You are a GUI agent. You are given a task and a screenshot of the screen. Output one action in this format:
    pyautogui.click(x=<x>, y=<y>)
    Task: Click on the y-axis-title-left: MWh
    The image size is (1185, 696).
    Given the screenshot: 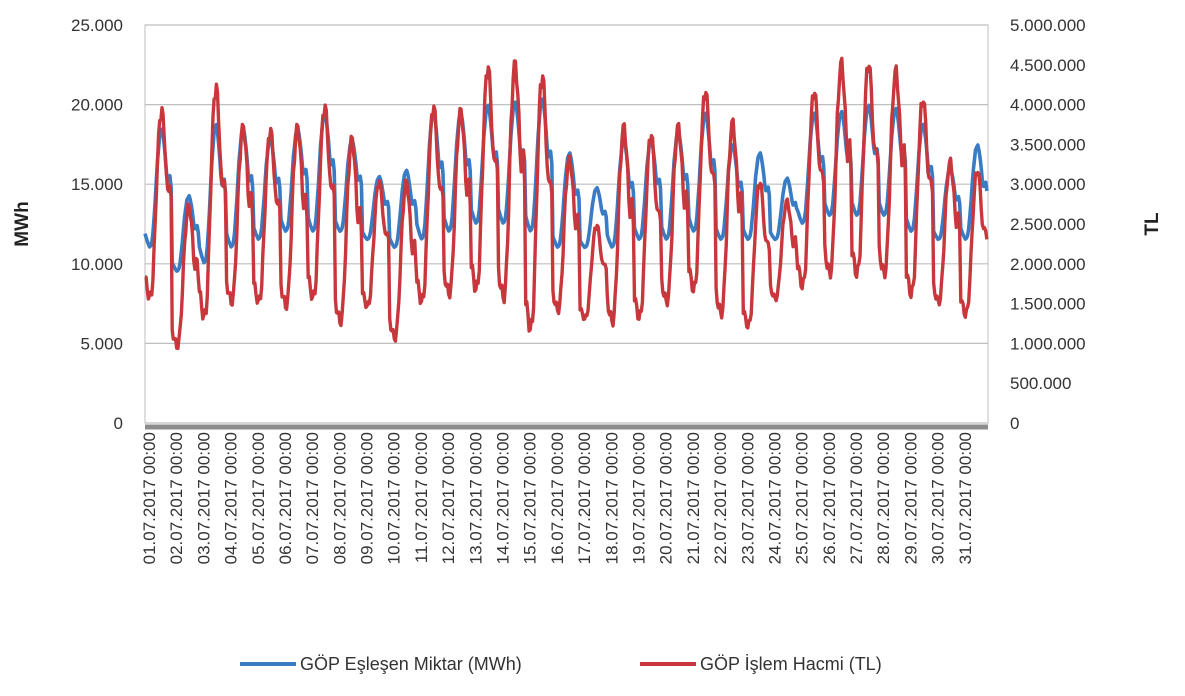 What is the action you would take?
    pyautogui.click(x=22, y=223)
    